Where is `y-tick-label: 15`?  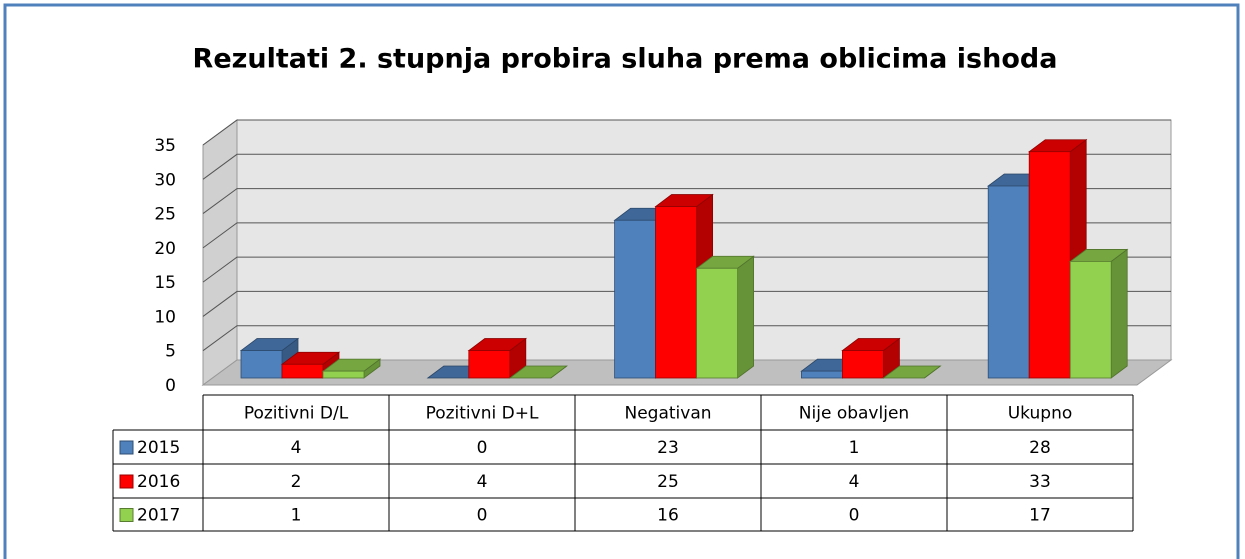 y-tick-label: 15 is located at coordinates (165, 283).